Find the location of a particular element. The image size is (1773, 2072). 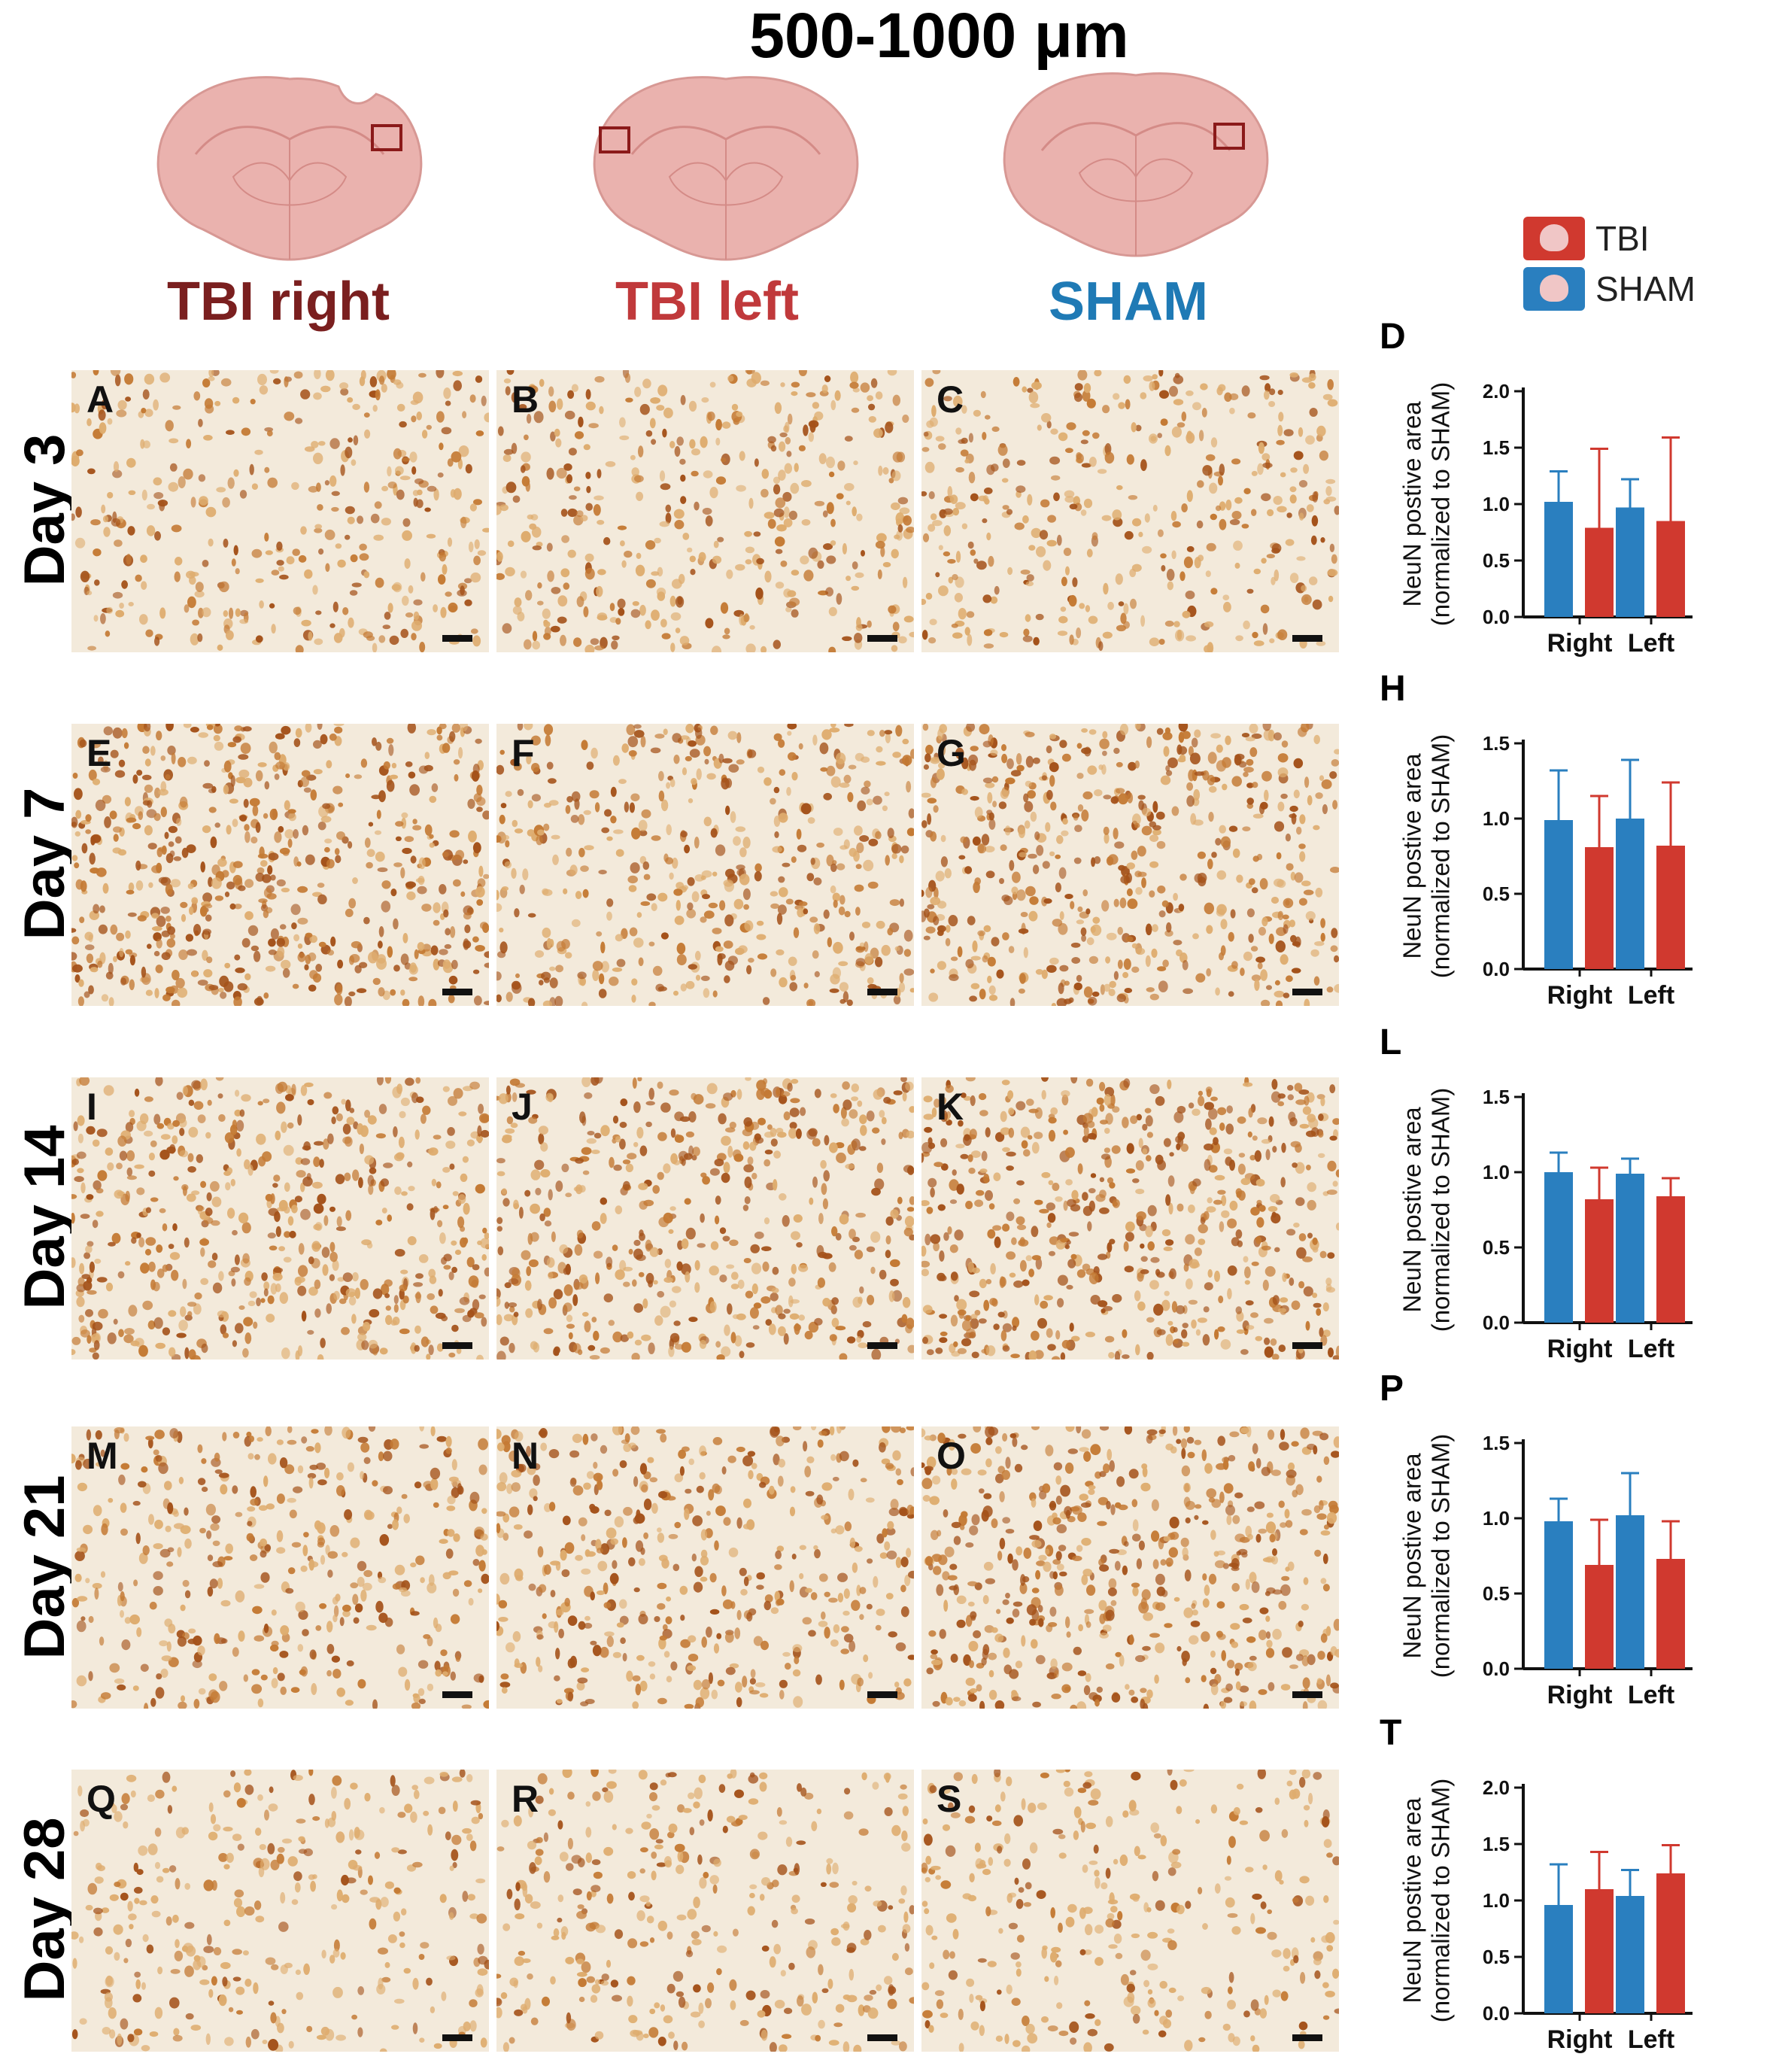

legend-tbi-swatch is located at coordinates (1554, 238).